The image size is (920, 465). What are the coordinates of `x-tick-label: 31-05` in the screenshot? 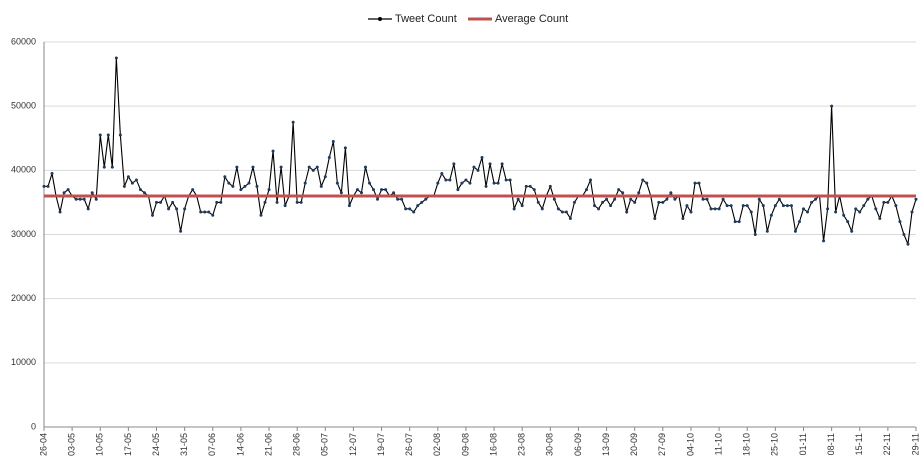 It's located at (184, 444).